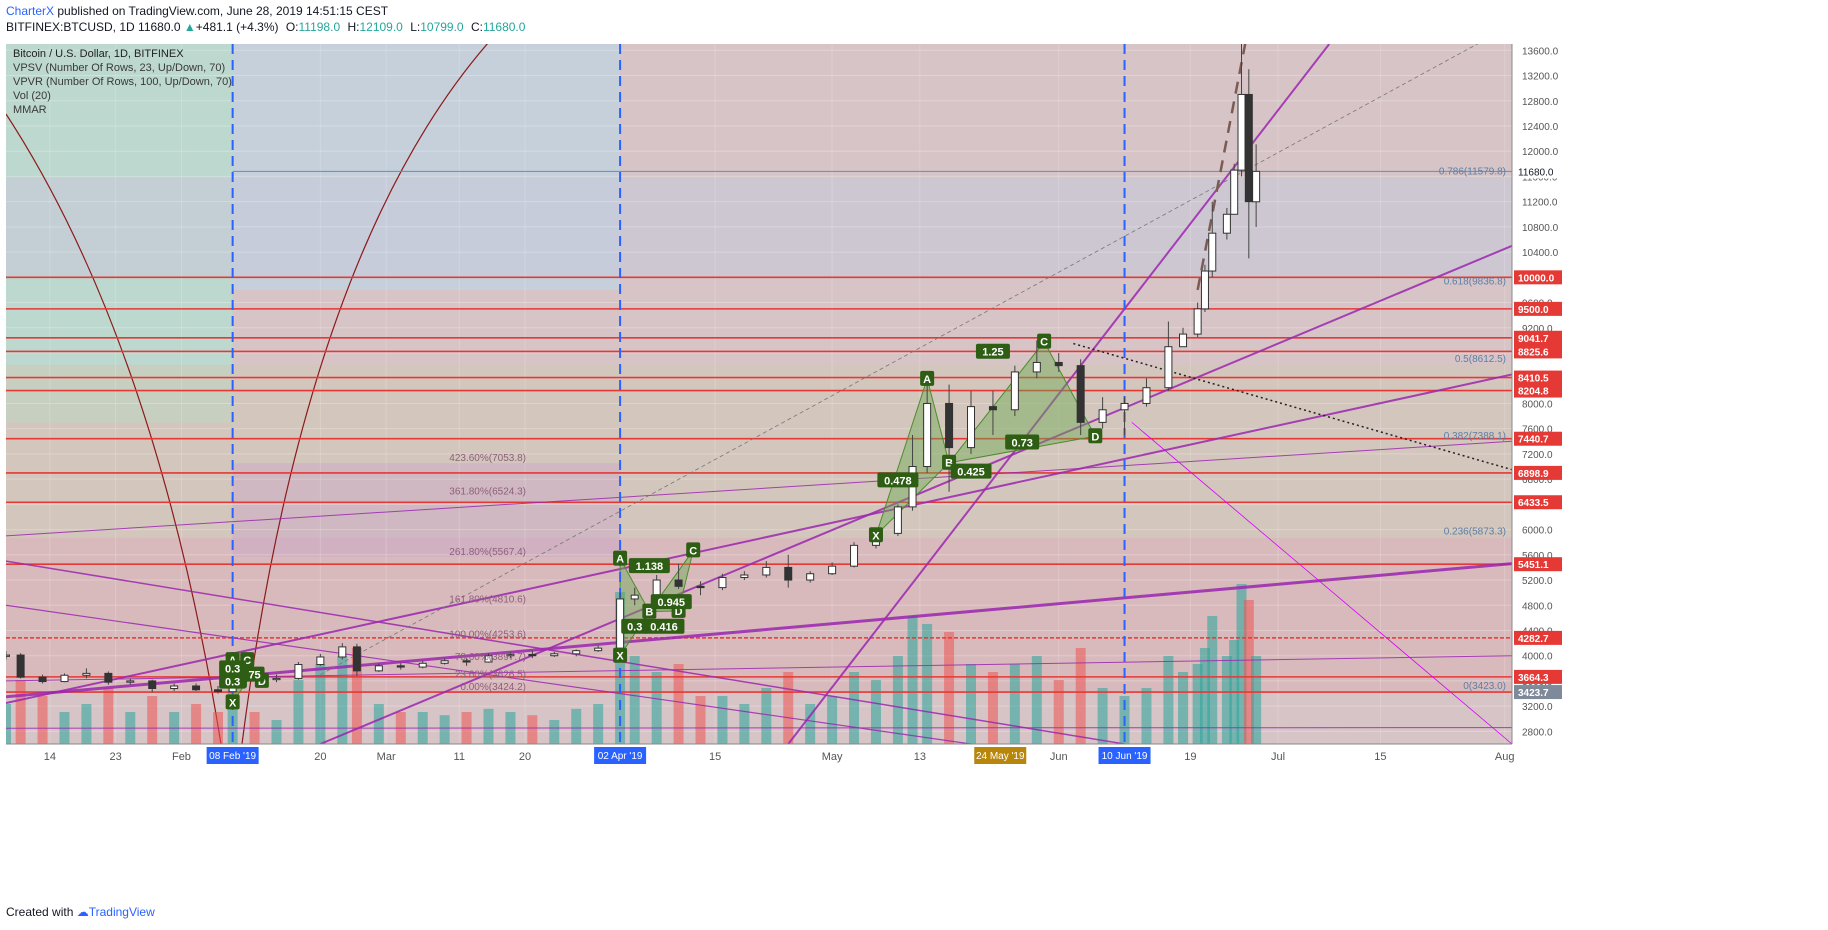  I want to click on fib-extension-label: 0.00%(3424.2), so click(493, 687).